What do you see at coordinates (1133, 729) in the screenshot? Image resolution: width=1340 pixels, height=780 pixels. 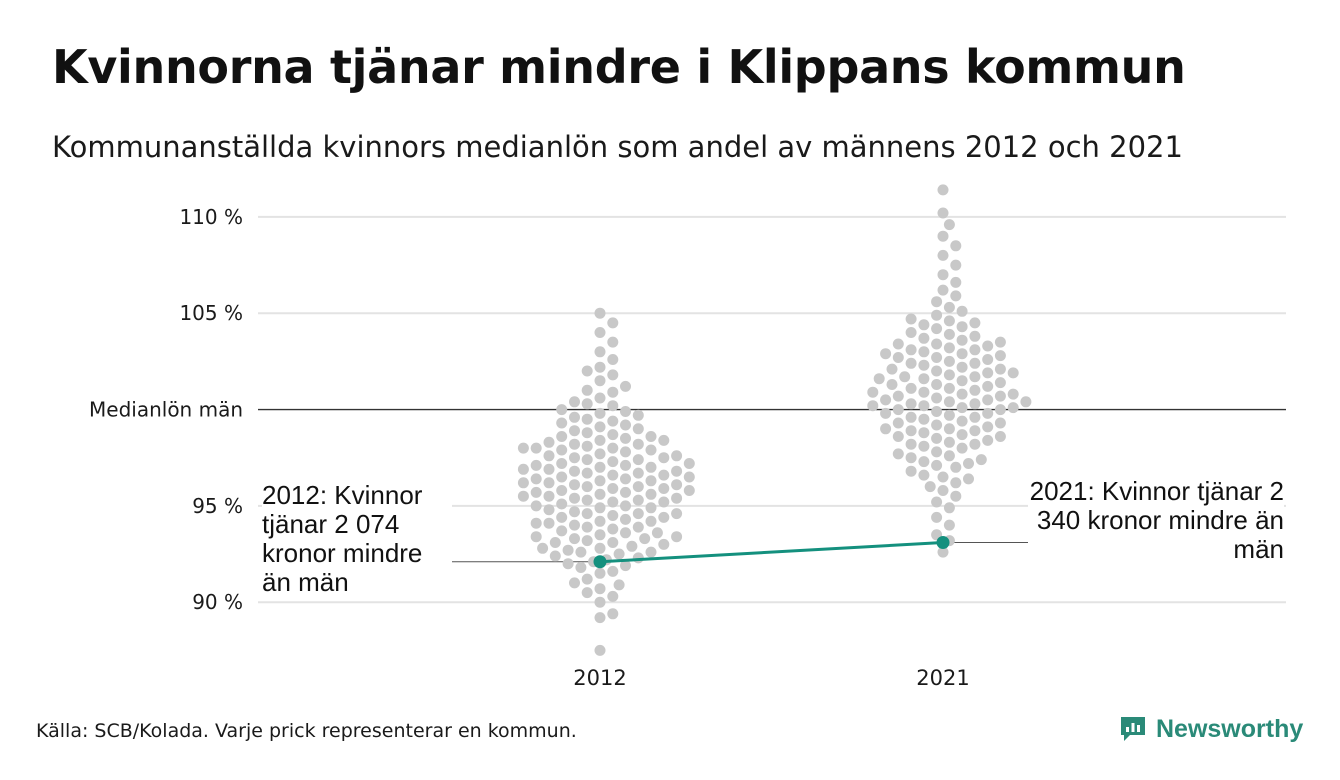 I see `newsworthy-logo-icon` at bounding box center [1133, 729].